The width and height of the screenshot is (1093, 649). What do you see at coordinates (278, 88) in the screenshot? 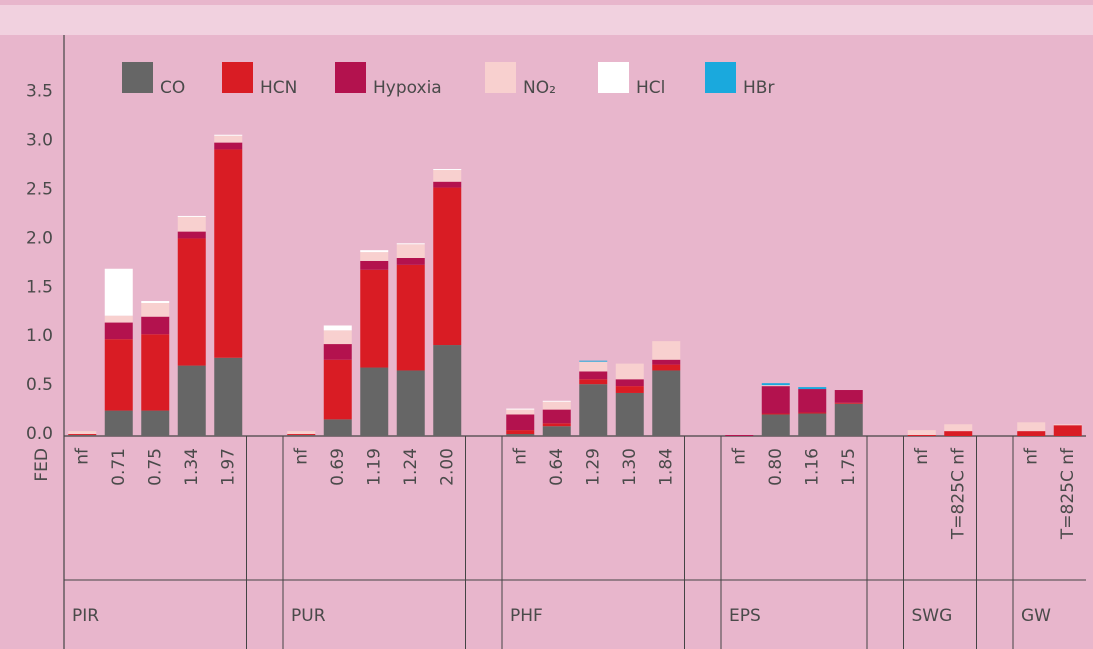
I see `legend-label: HCN` at bounding box center [278, 88].